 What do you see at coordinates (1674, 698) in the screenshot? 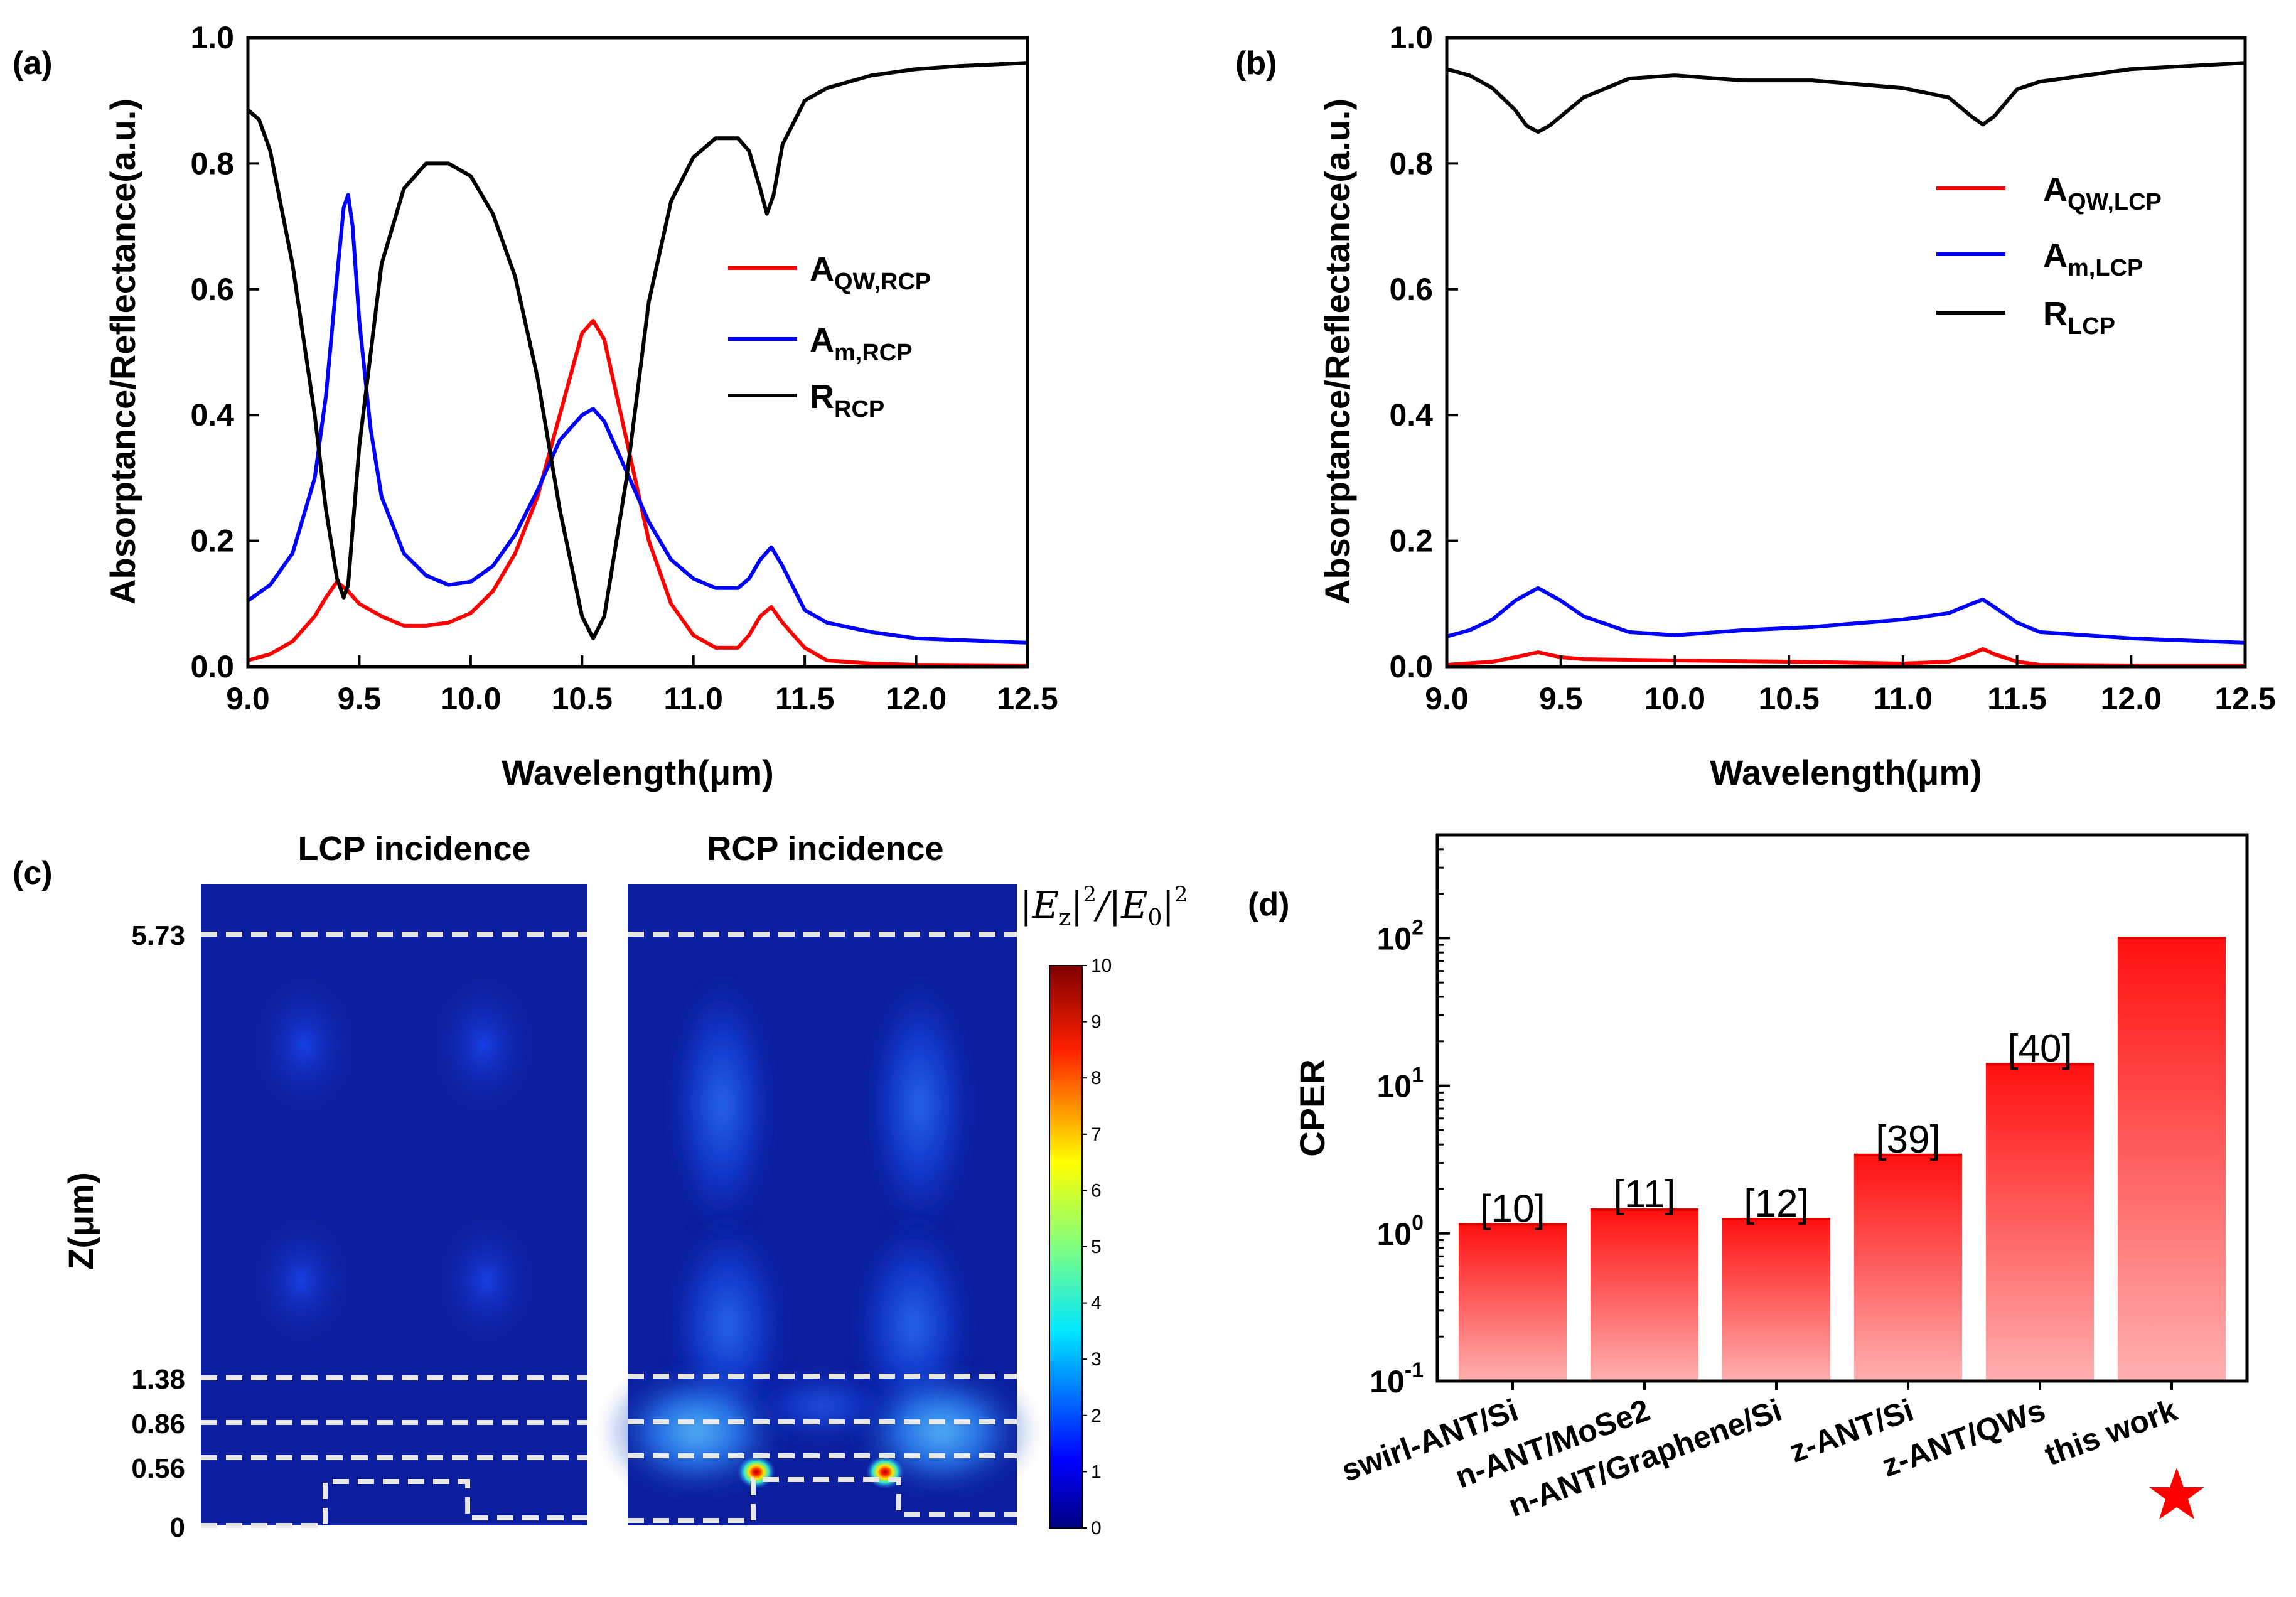
I see `panel-b-xtick-label: 10.0` at bounding box center [1674, 698].